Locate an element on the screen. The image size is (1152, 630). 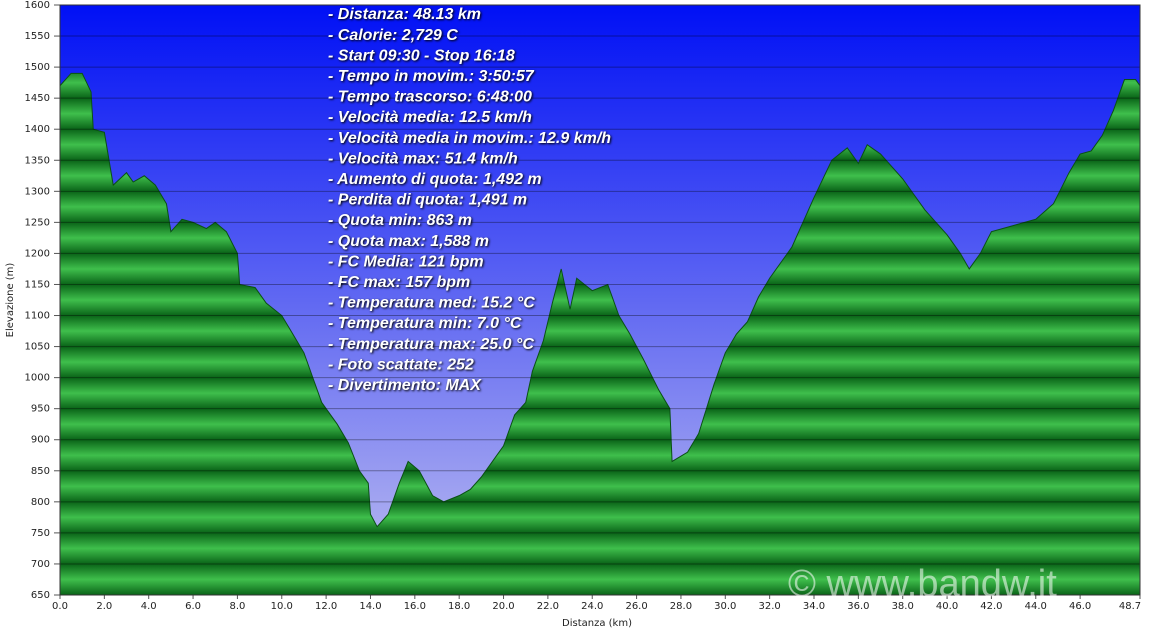
x-tick-label: 12.0 is located at coordinates (326, 606).